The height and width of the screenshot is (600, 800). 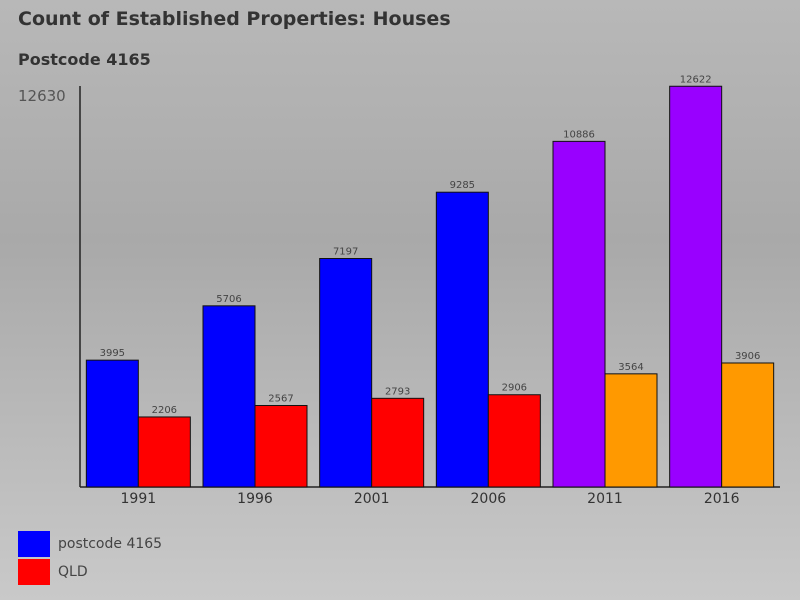 I want to click on bar-postcode-4165-2016, so click(x=696, y=286).